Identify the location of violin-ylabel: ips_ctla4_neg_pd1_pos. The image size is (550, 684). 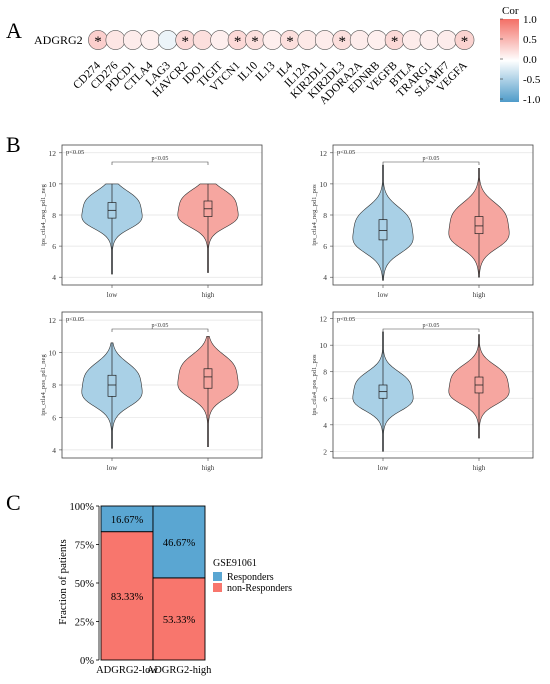
(314, 215).